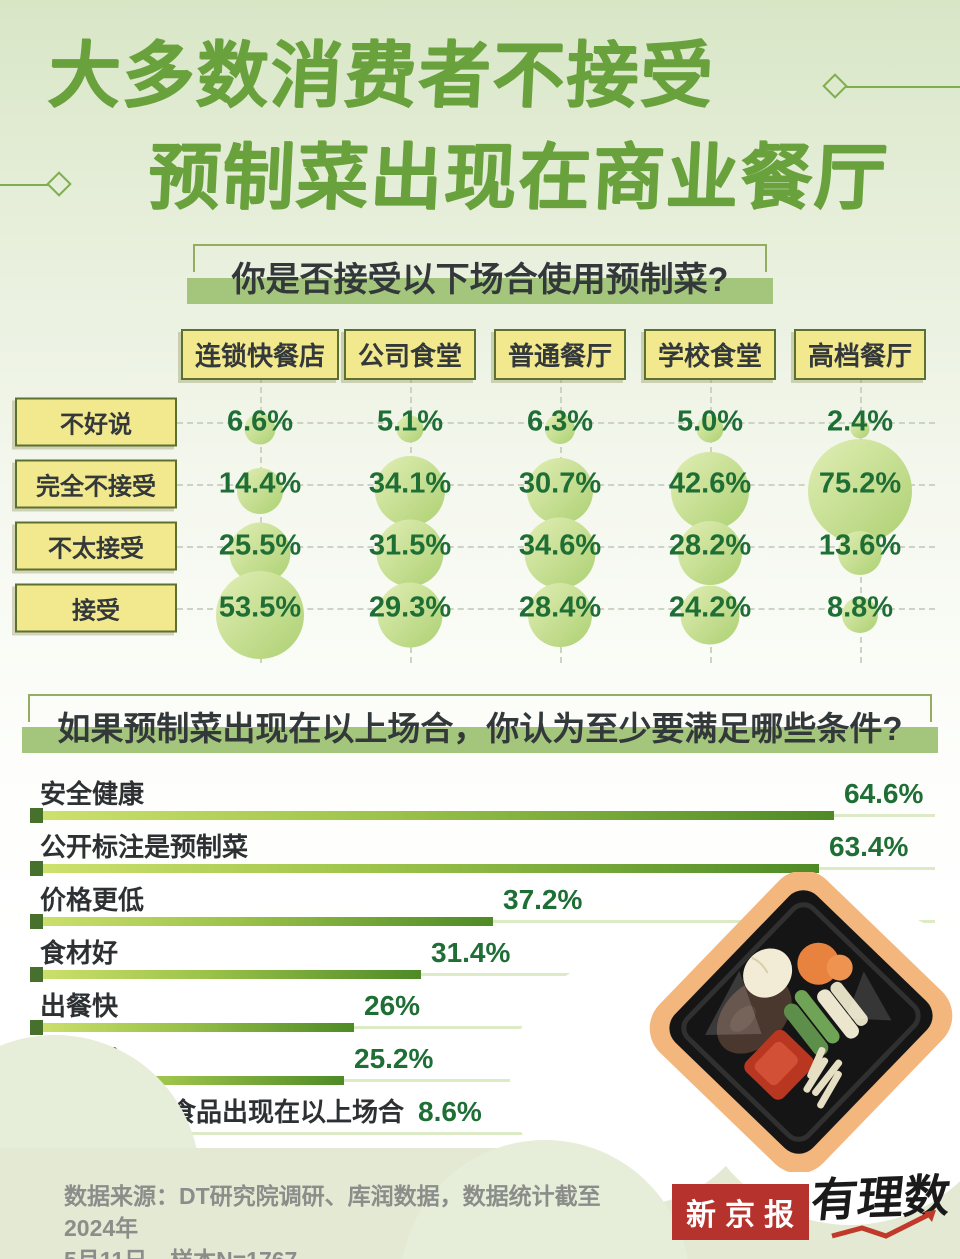  What do you see at coordinates (480, 280) in the screenshot?
I see `question1-text: 你是否接受以下场合使用预制菜?` at bounding box center [480, 280].